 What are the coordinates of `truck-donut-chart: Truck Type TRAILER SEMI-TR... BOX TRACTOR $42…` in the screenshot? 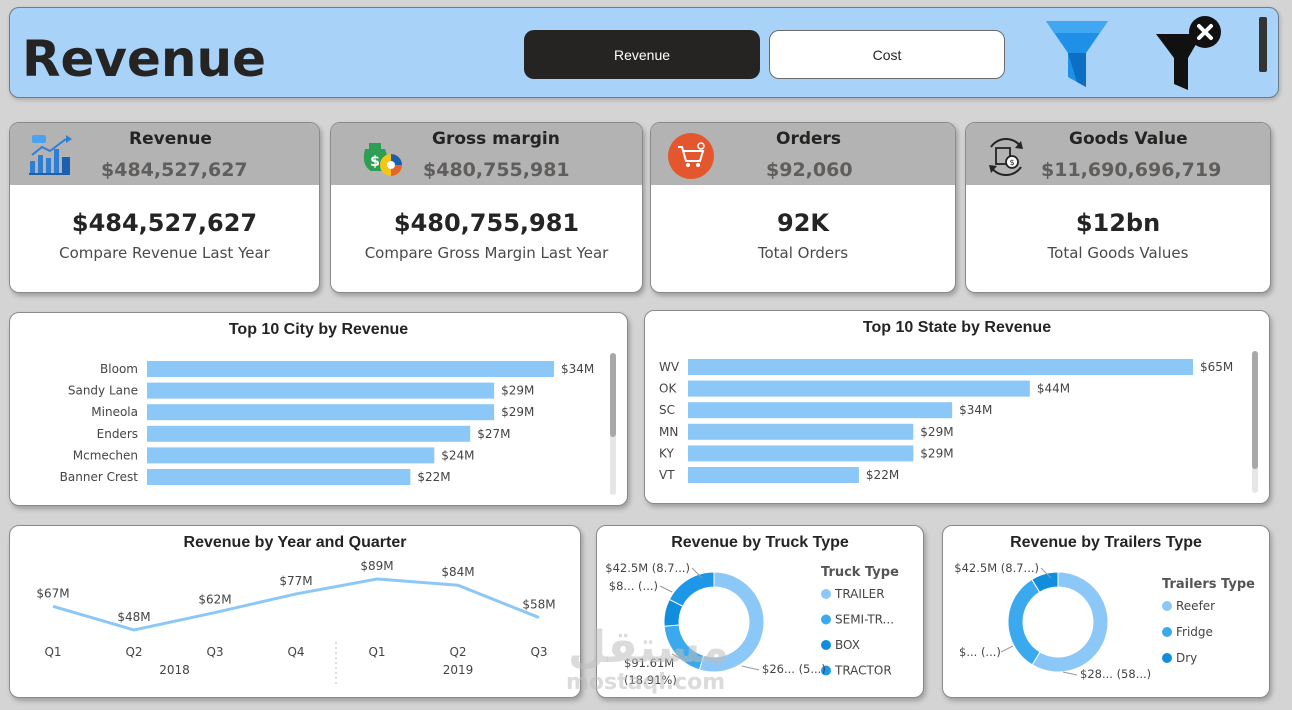 It's located at (752, 624).